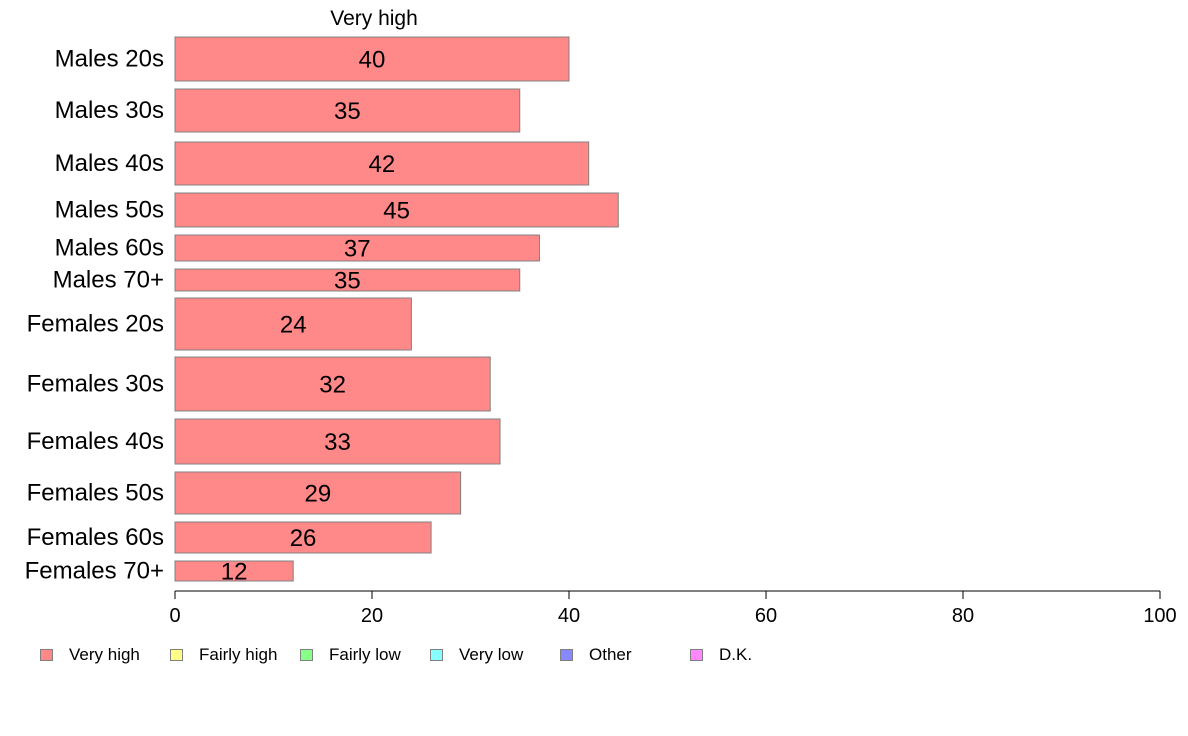  What do you see at coordinates (569, 616) in the screenshot?
I see `x-tick-label-40: 40` at bounding box center [569, 616].